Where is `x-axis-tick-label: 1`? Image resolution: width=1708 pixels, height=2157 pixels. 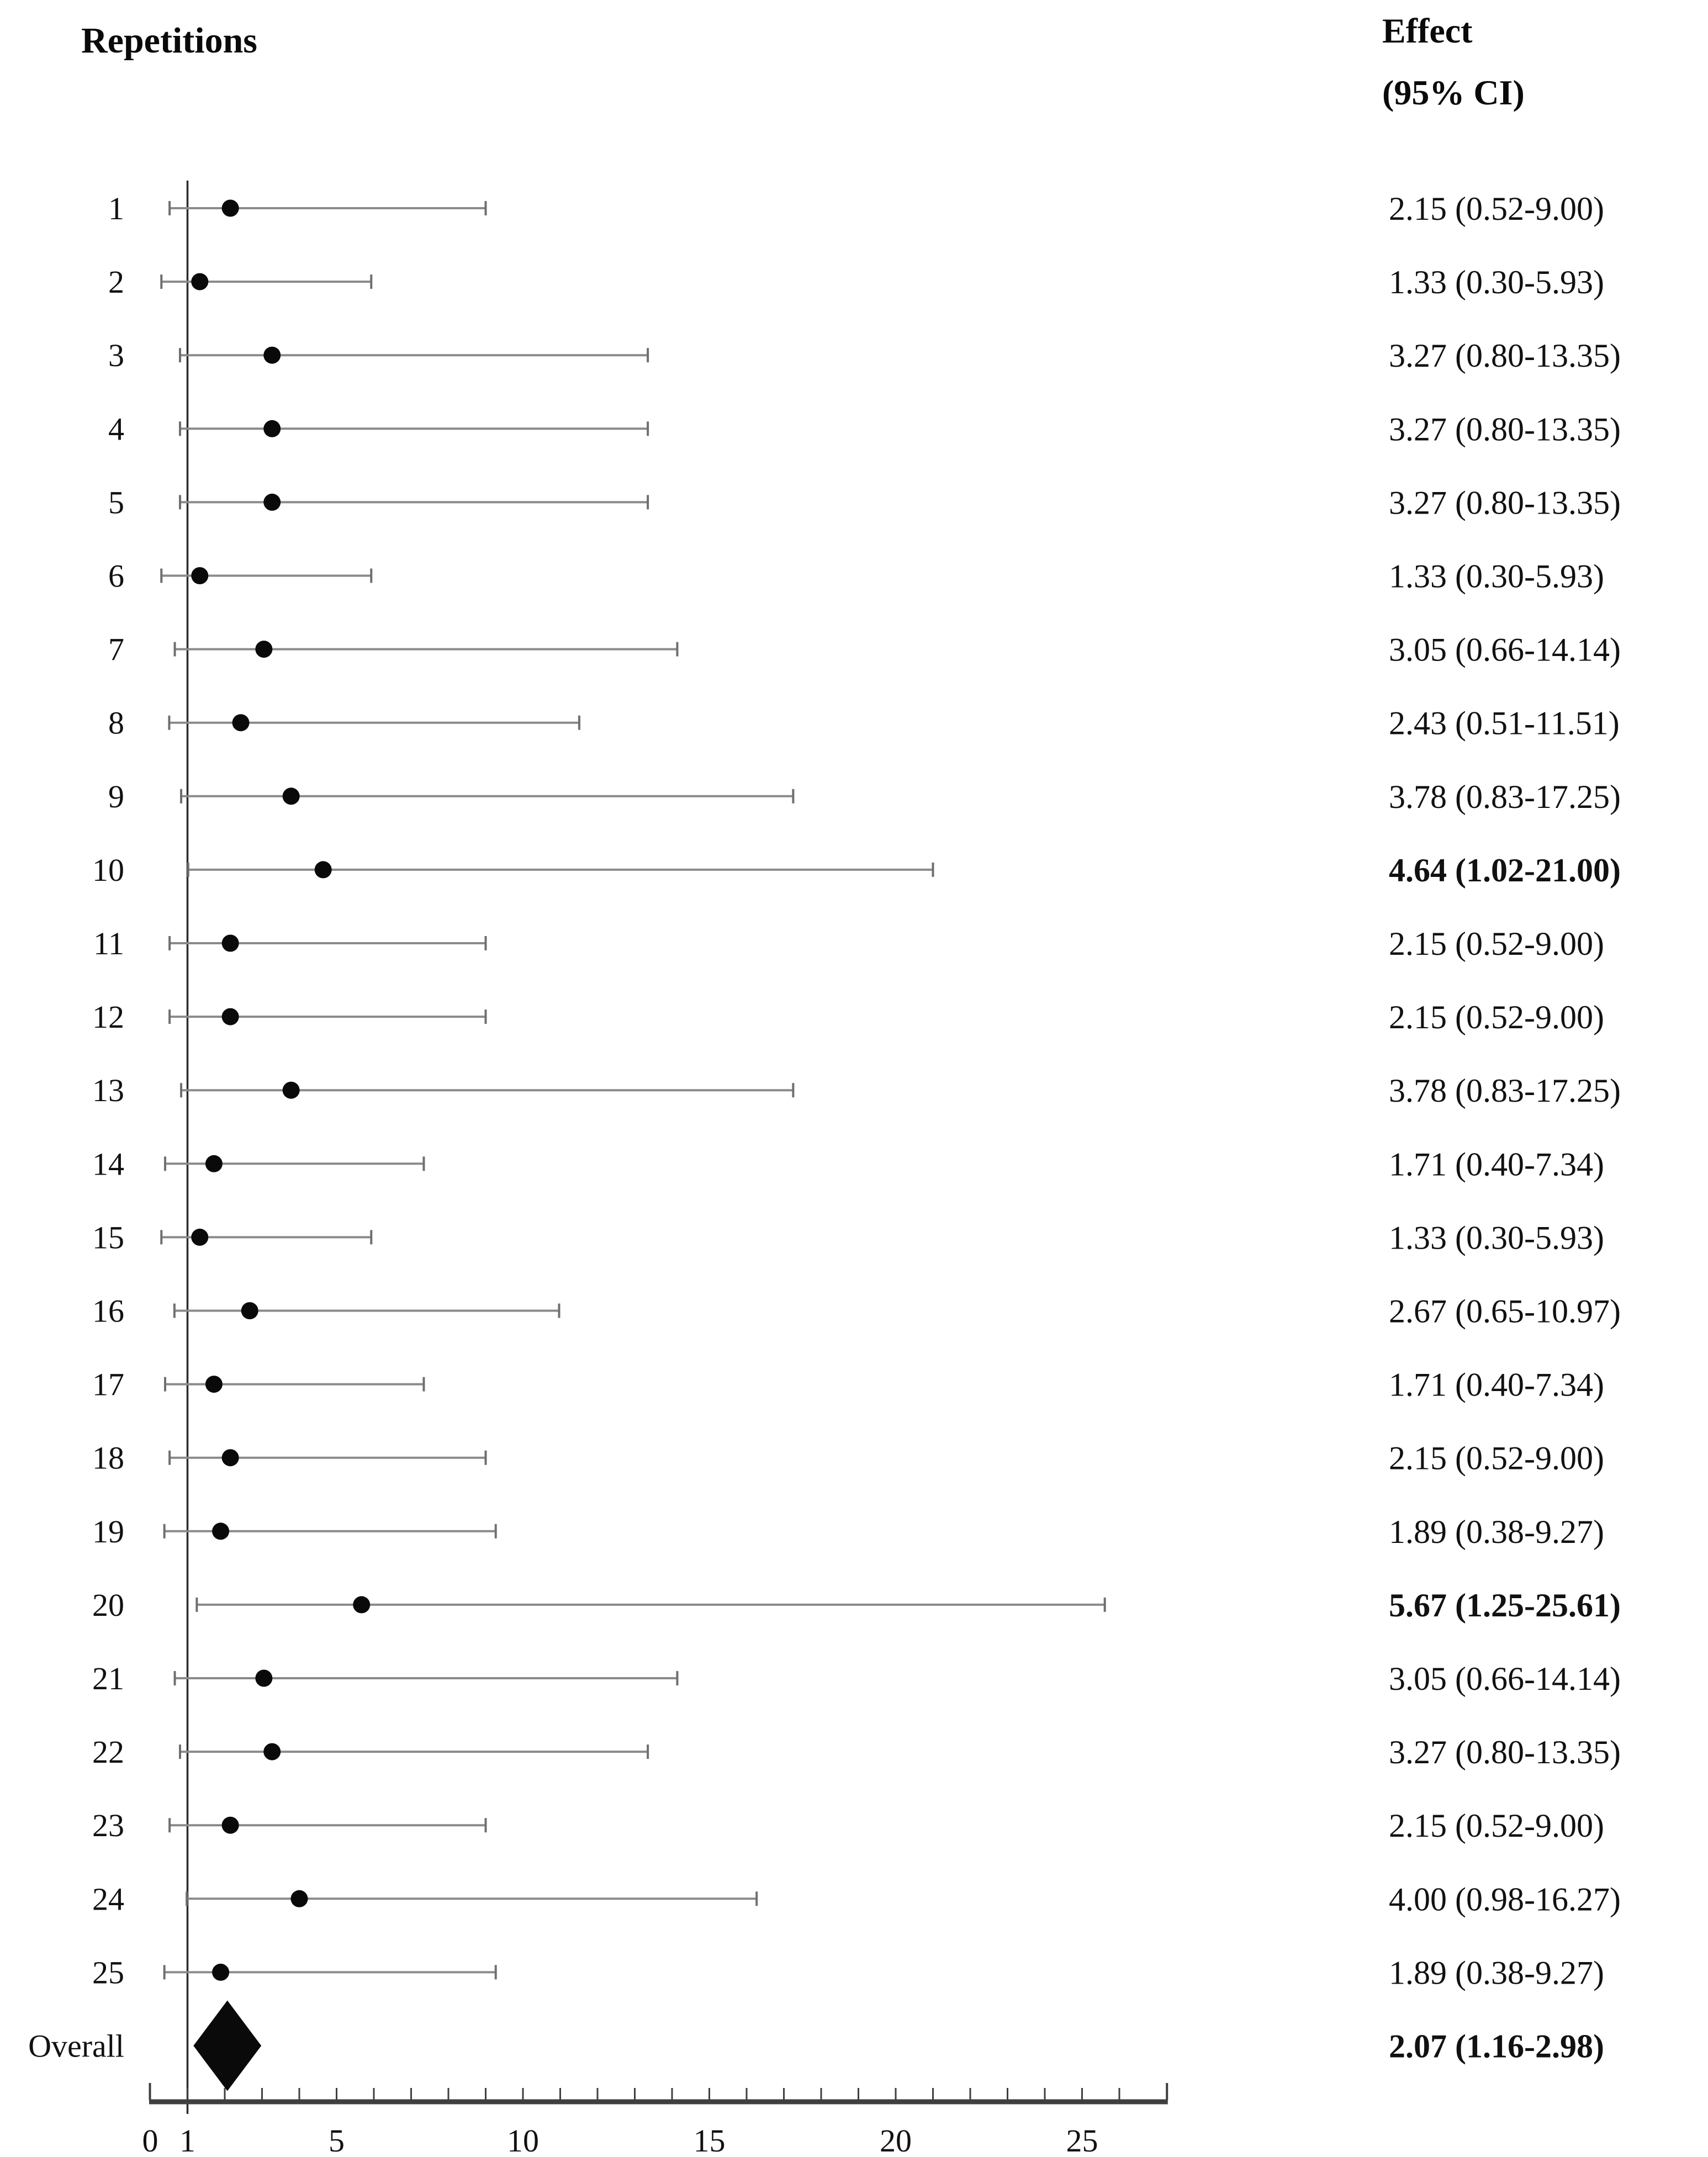 x-axis-tick-label: 1 is located at coordinates (187, 2140).